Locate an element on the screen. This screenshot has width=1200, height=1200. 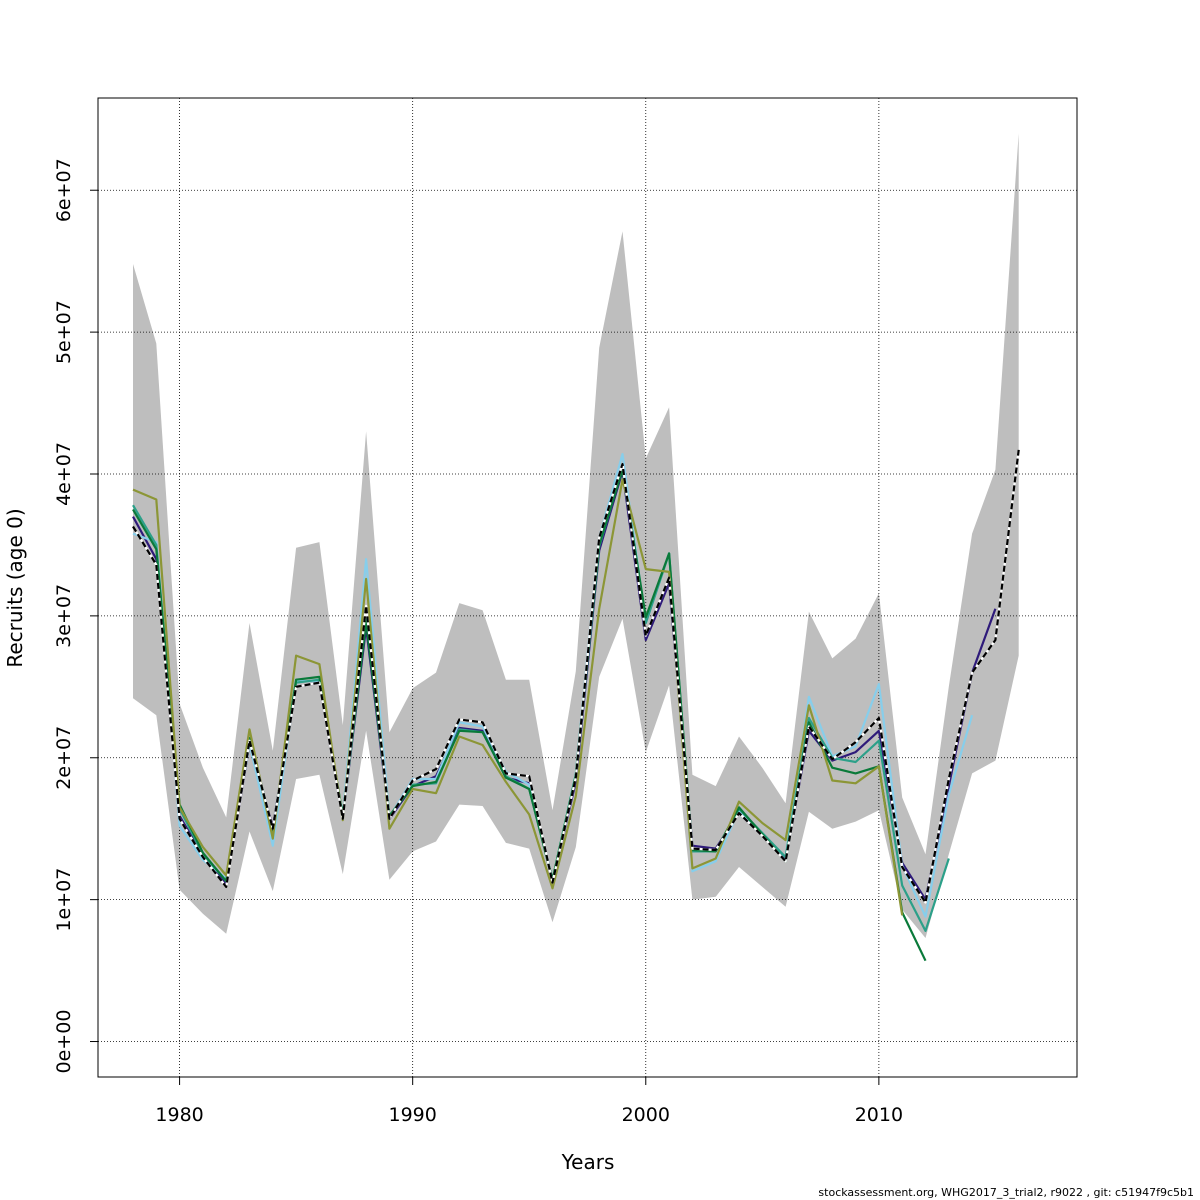
y-tick-label: 1e+07 is located at coordinates (64, 900).